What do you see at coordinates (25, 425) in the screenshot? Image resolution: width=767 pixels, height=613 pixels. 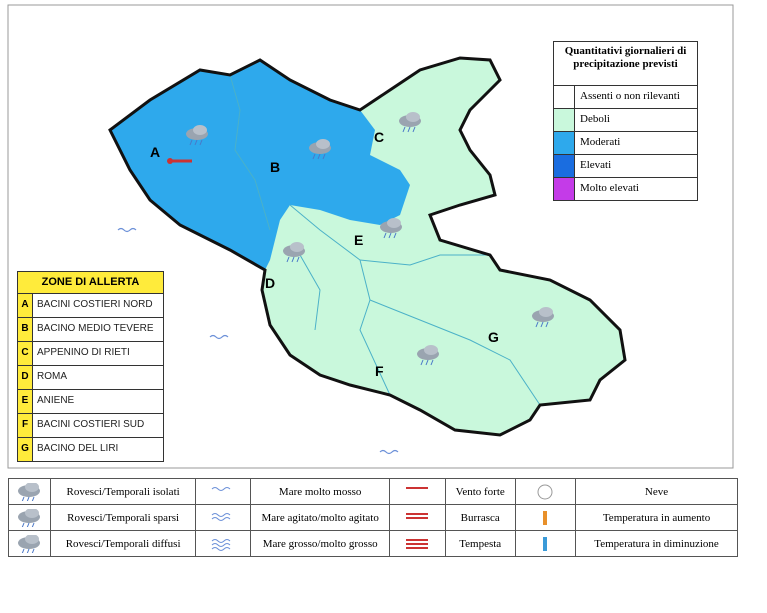 I see `zone-letter: F` at bounding box center [25, 425].